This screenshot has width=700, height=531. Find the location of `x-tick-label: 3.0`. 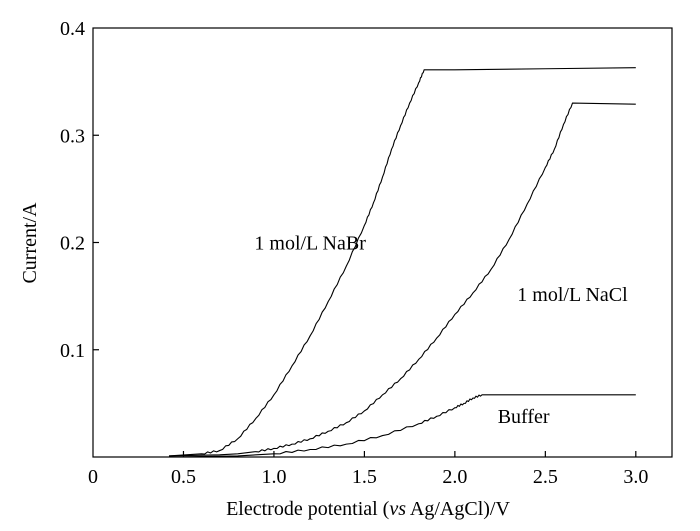

x-tick-label: 3.0 is located at coordinates (635, 477).